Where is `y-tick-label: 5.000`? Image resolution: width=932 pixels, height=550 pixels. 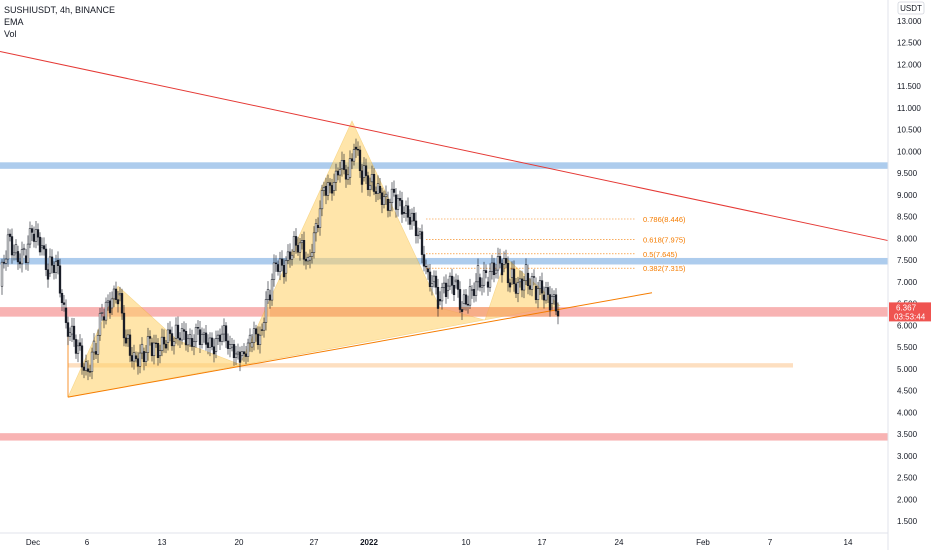
y-tick-label: 5.000 is located at coordinates (907, 369).